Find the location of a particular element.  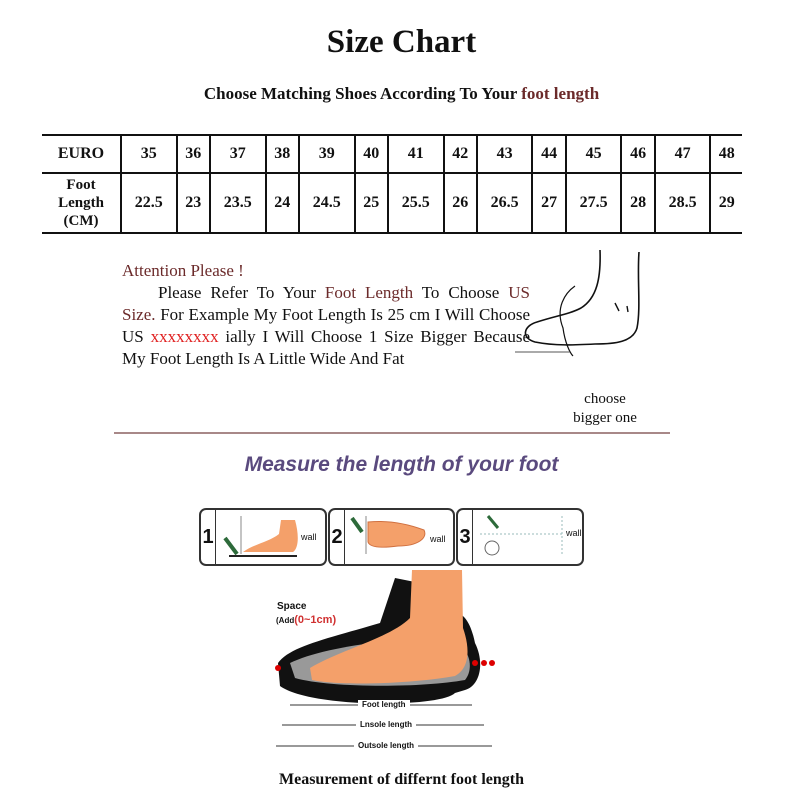

subtitle-highlight: foot length is located at coordinates (560, 93).